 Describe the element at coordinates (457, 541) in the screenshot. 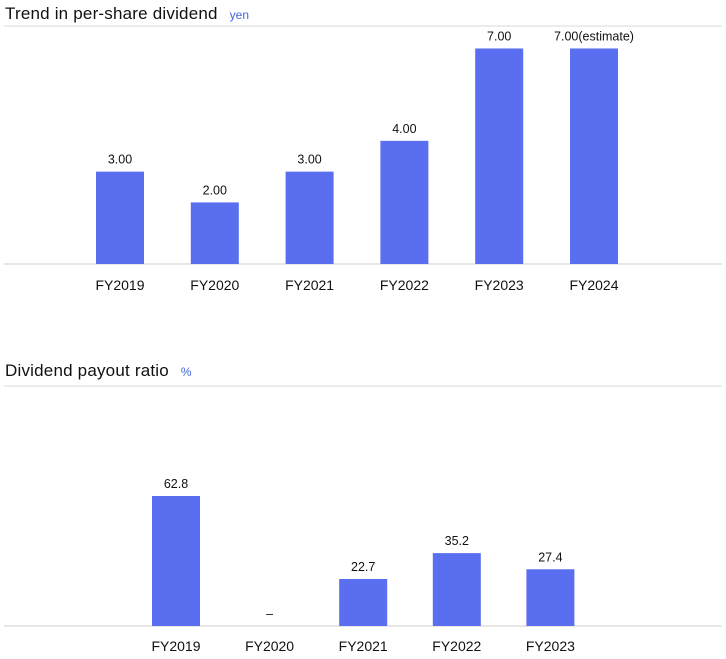

I see `payout-data-label-fy2022: 35.2` at that location.